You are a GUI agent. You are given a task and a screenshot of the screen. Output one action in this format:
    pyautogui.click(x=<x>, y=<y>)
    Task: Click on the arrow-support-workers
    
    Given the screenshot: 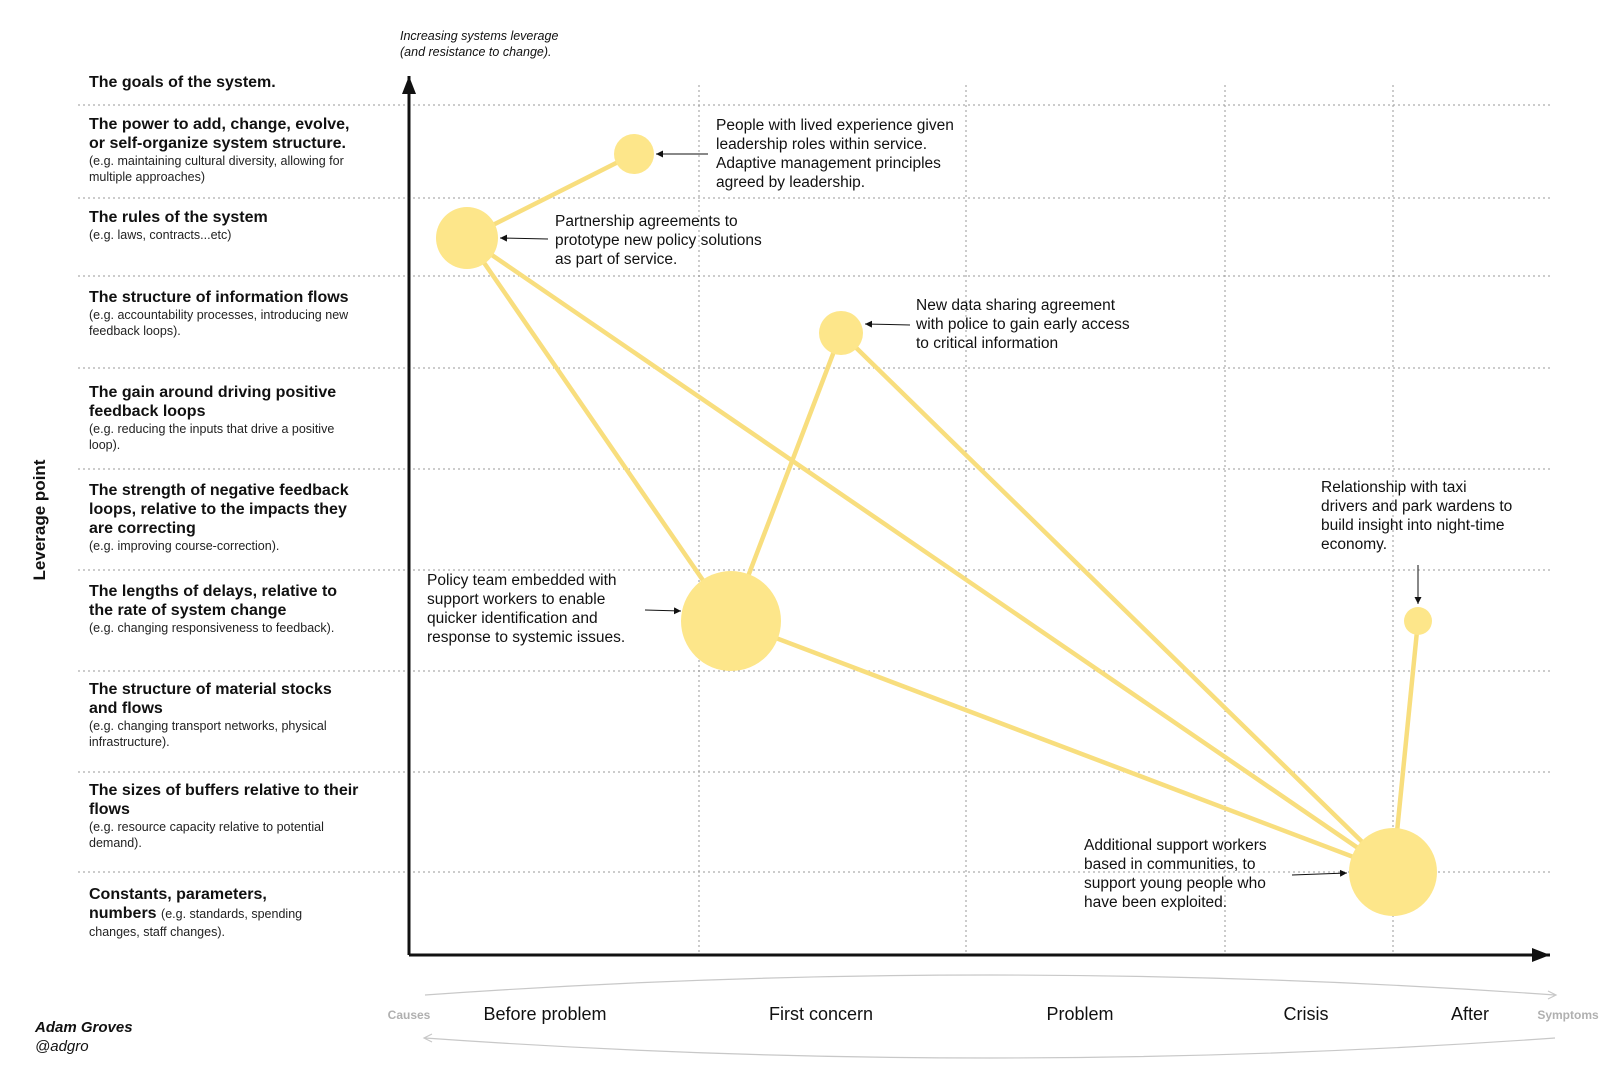 What is the action you would take?
    pyautogui.click(x=1319, y=873)
    